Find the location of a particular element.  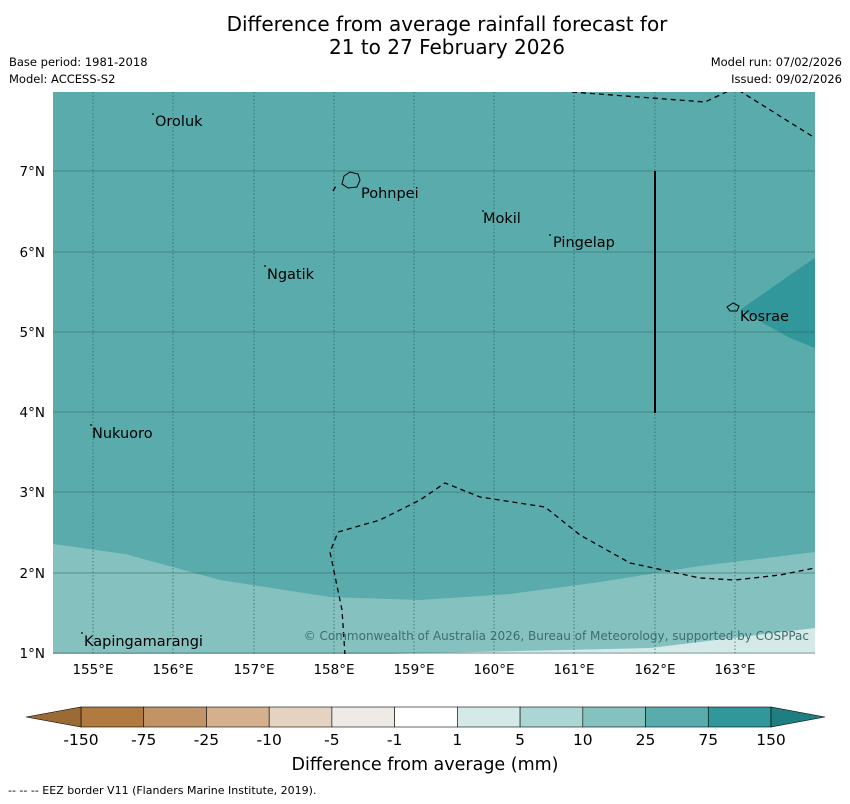

place-label-ngatik: Ngatik is located at coordinates (291, 275).